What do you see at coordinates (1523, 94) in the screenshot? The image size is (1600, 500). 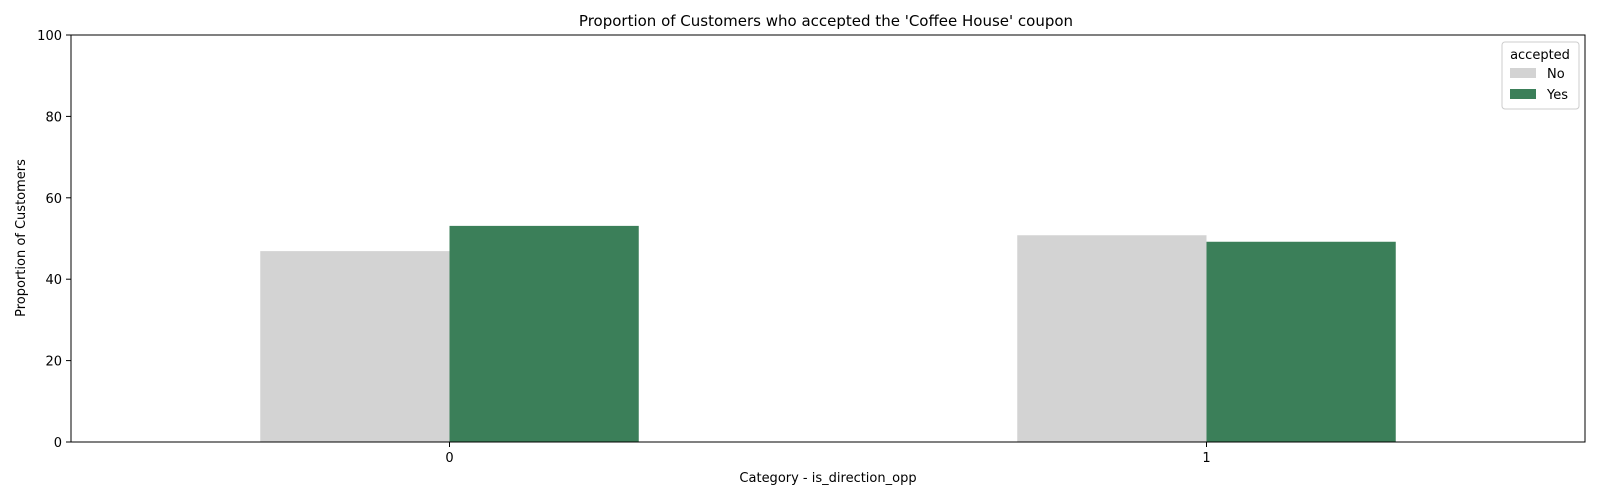 I see `legend-swatch-yes` at bounding box center [1523, 94].